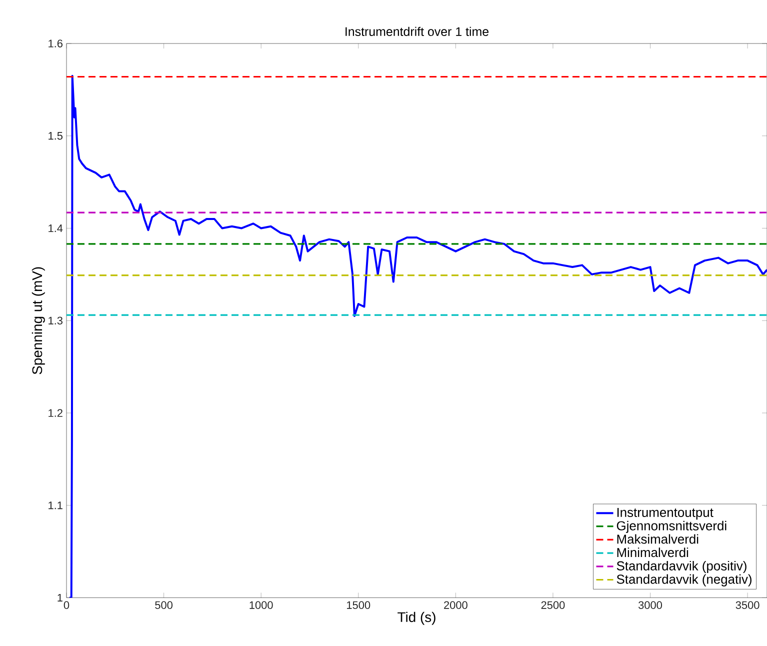  Describe the element at coordinates (55, 320) in the screenshot. I see `y-tick-label: 1.3` at that location.